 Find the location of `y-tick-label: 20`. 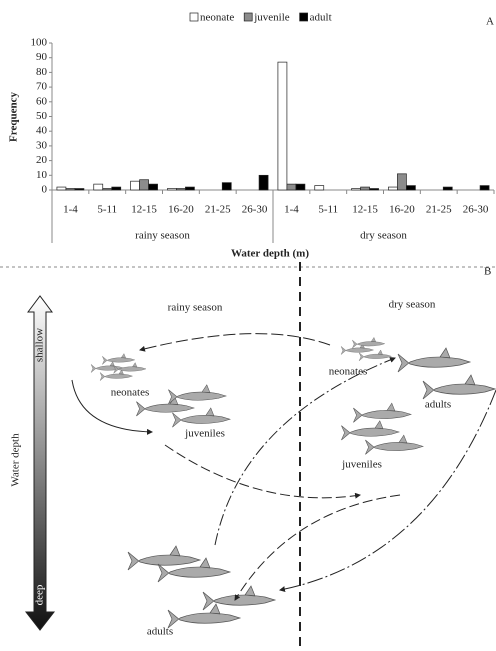

y-tick-label: 20 is located at coordinates (42, 160).